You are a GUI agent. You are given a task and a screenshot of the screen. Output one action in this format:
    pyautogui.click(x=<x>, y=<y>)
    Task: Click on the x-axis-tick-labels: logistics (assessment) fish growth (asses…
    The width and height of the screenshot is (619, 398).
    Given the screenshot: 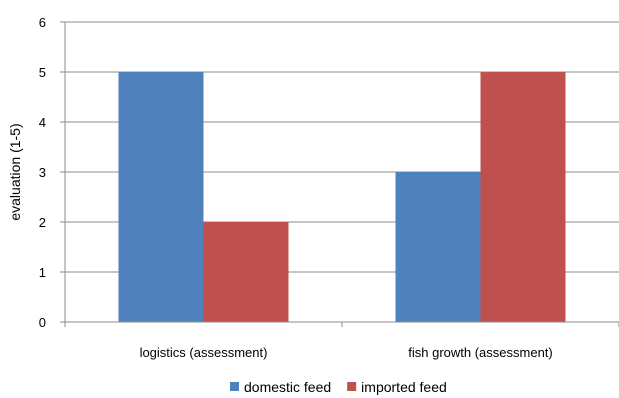 What is the action you would take?
    pyautogui.click(x=346, y=352)
    